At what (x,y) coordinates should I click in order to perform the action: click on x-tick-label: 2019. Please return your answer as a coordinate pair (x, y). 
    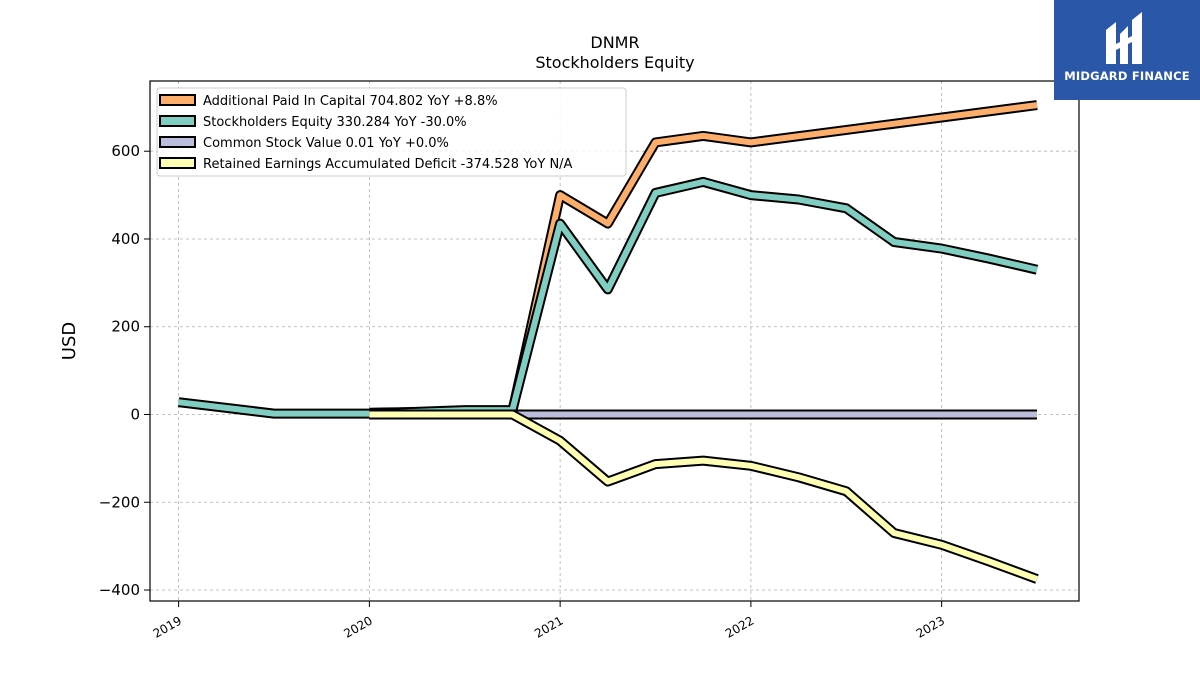
    Looking at the image, I should click on (167, 626).